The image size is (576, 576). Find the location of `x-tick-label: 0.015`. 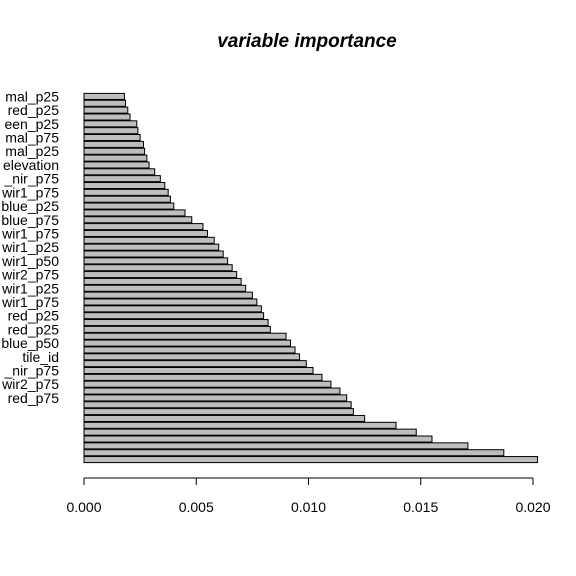

x-tick-label: 0.015 is located at coordinates (420, 507).